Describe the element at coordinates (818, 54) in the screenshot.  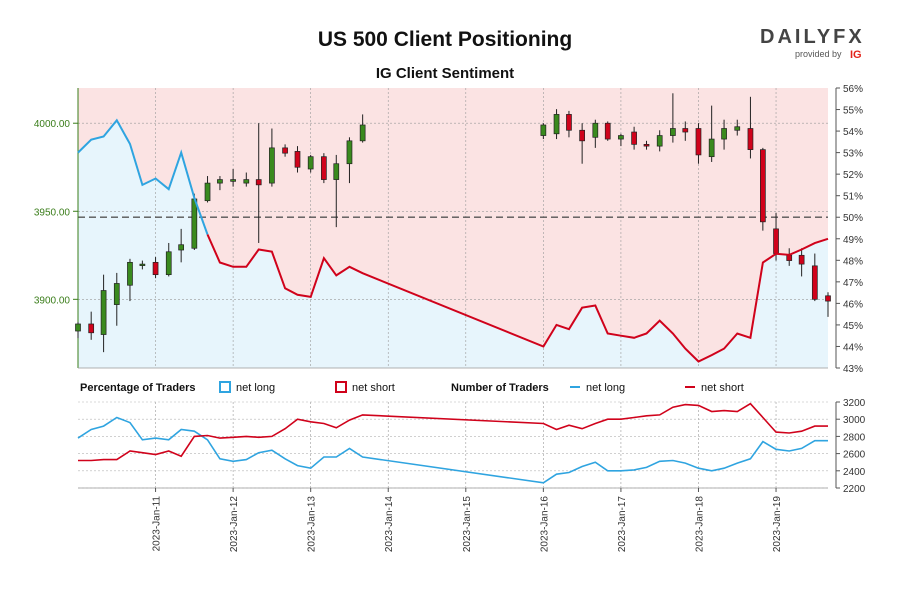
I see `brand-provided-by: provided by` at that location.